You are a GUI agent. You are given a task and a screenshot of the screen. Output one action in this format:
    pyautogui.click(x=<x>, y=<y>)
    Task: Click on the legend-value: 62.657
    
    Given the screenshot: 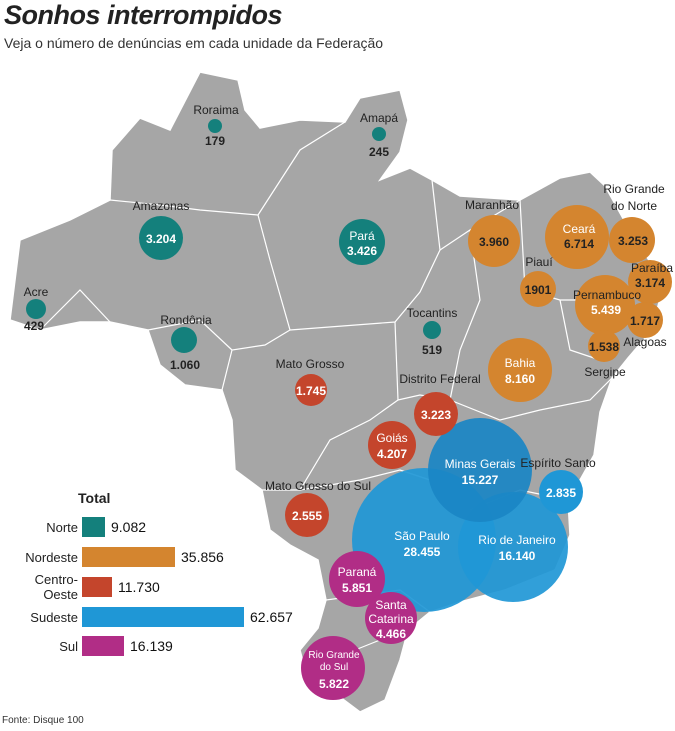 What is the action you would take?
    pyautogui.click(x=271, y=617)
    